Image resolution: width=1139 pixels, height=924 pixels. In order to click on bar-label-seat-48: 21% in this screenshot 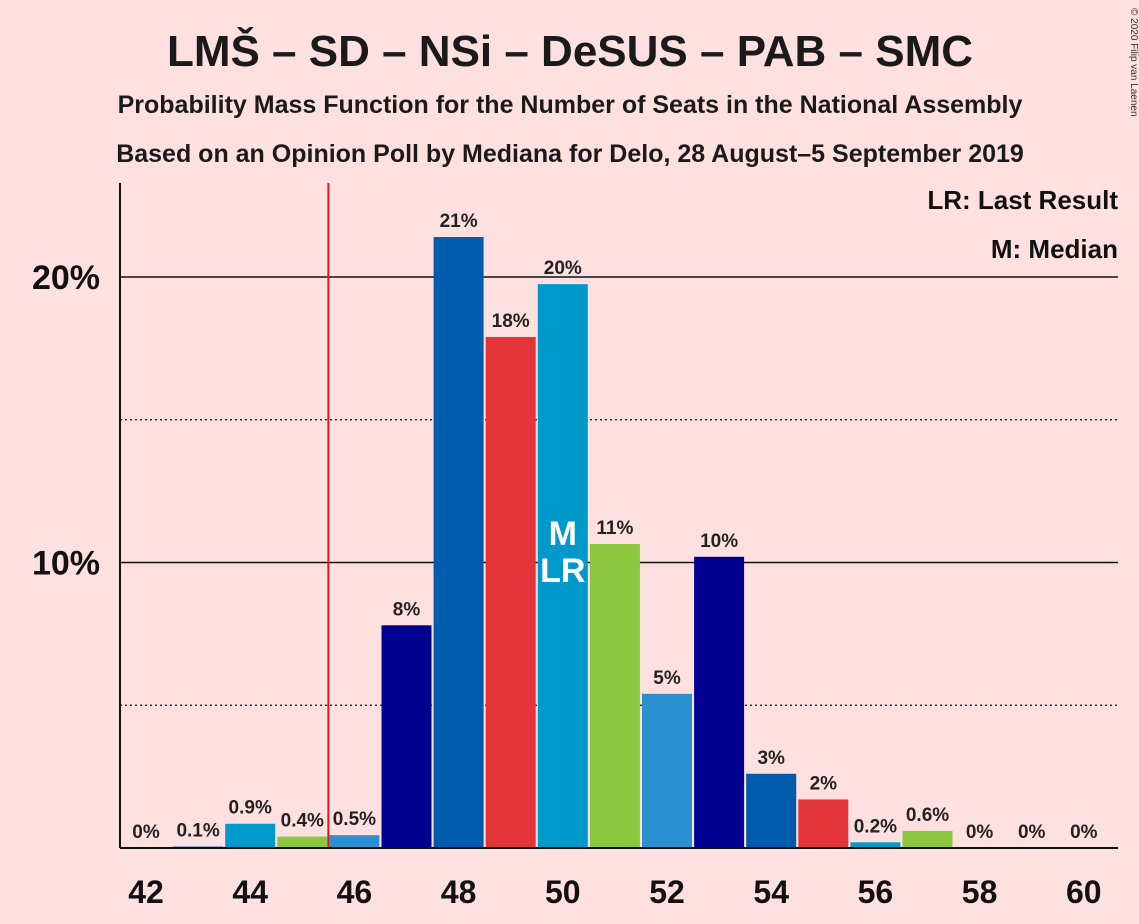, I will do `click(459, 221)`.